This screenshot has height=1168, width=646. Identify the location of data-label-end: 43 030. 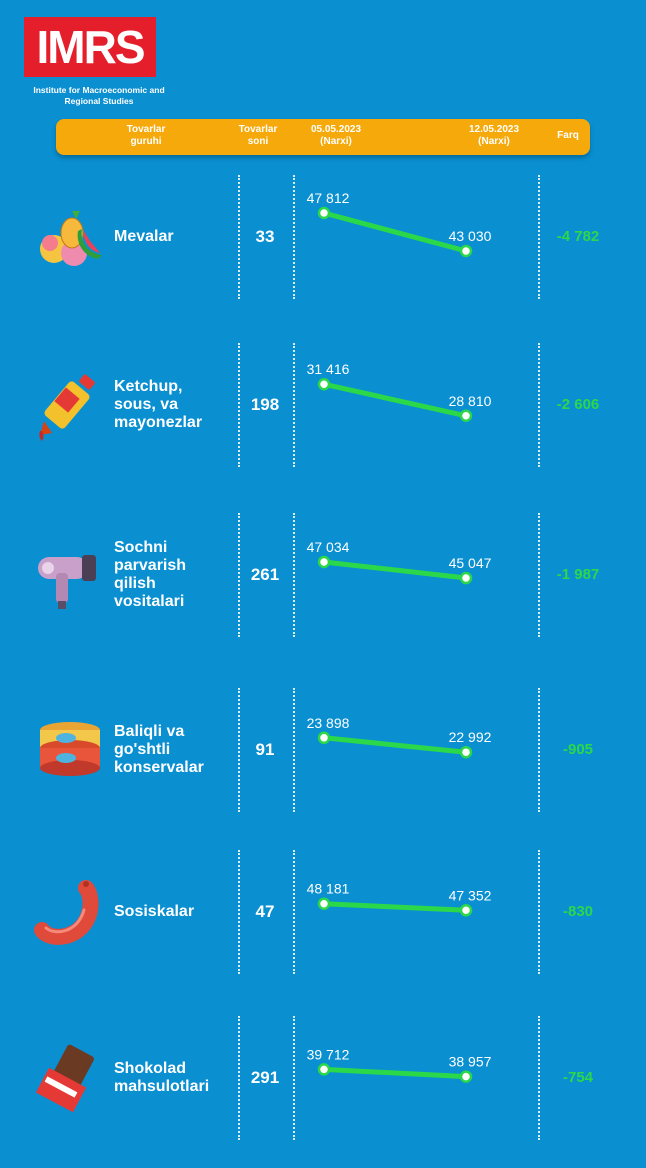
(470, 236).